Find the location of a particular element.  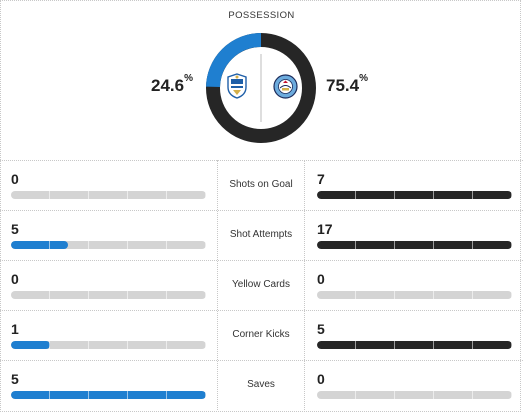

possession-donut is located at coordinates (261, 88).